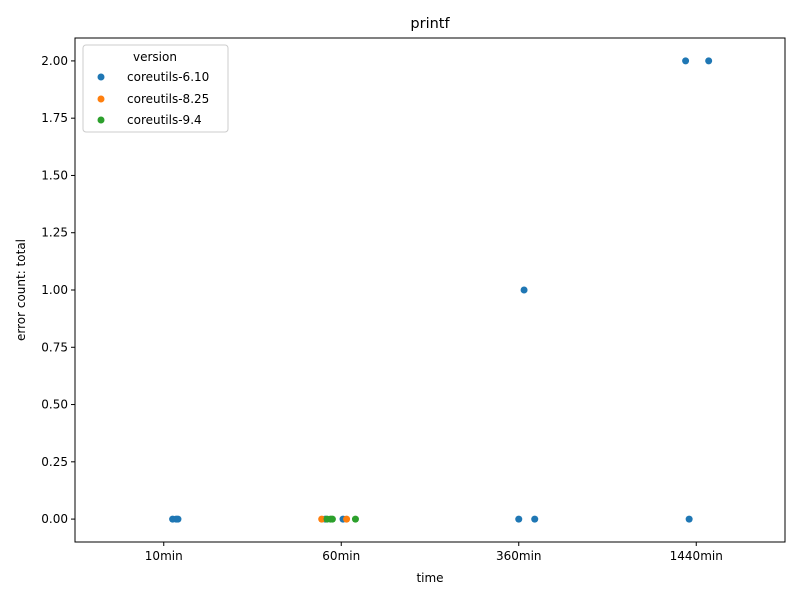  Describe the element at coordinates (168, 99) in the screenshot. I see `legend-entry-coreutils-8-25: coreutils-8.25` at that location.